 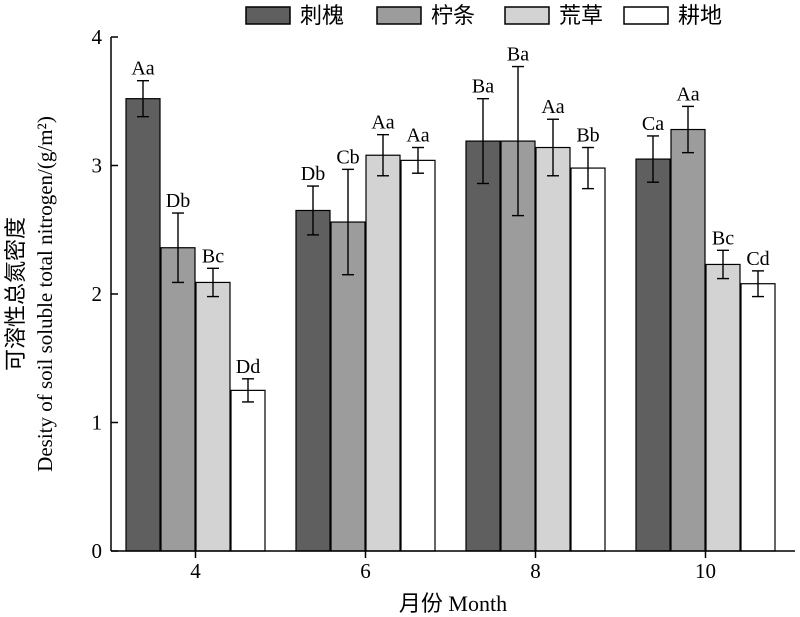 I want to click on legend-item-3: 耕地, so click(x=672, y=15).